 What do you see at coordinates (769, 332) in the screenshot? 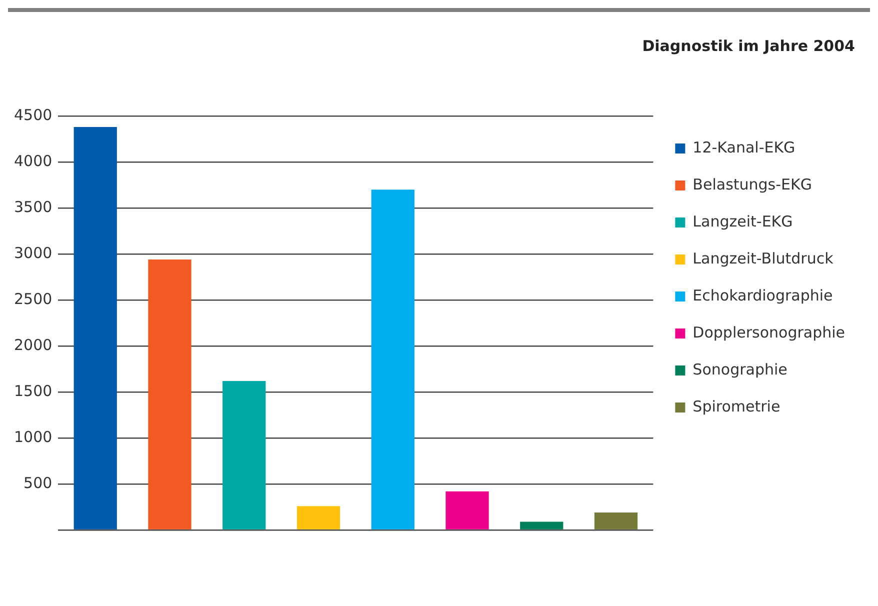
I see `legend-label: Dopplersonographie` at bounding box center [769, 332].